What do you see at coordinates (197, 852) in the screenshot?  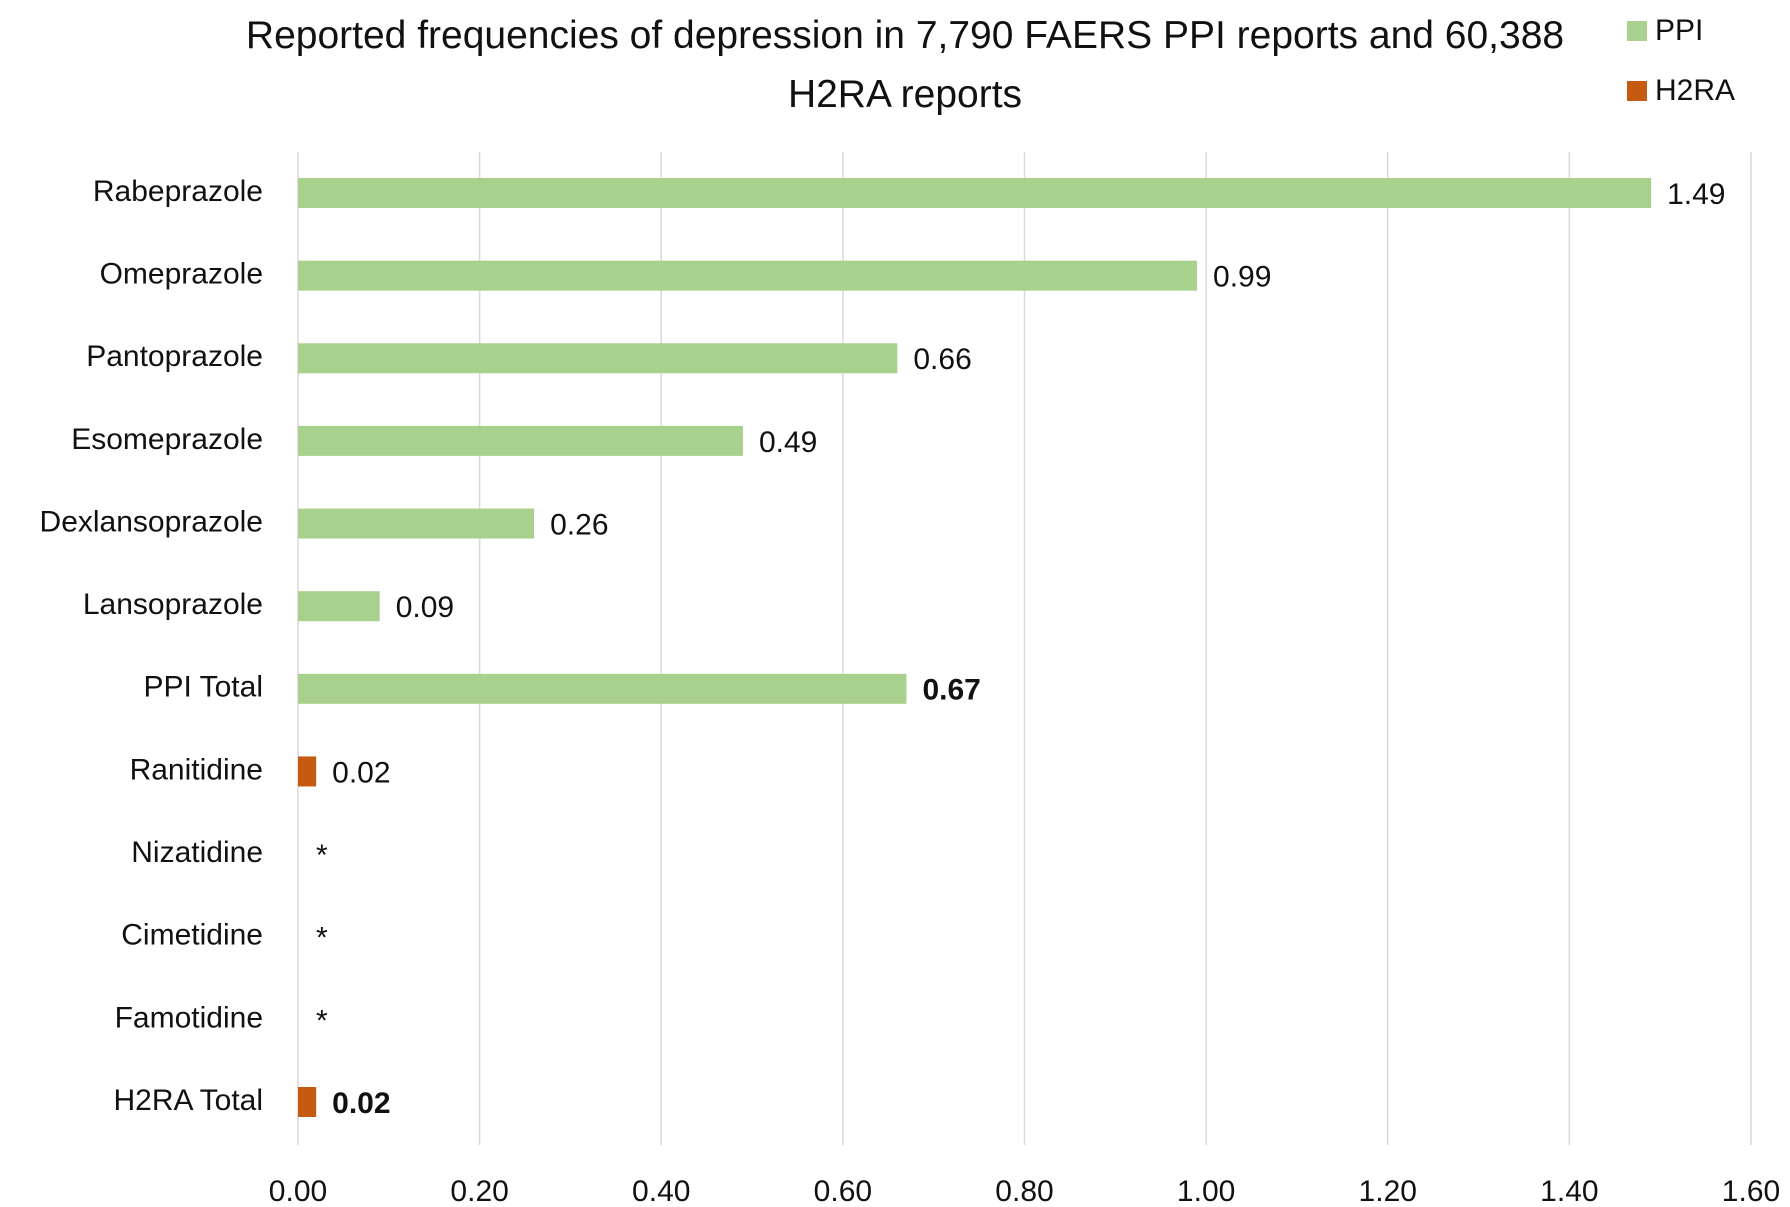 I see `y-tick-label: Nizatidine` at bounding box center [197, 852].